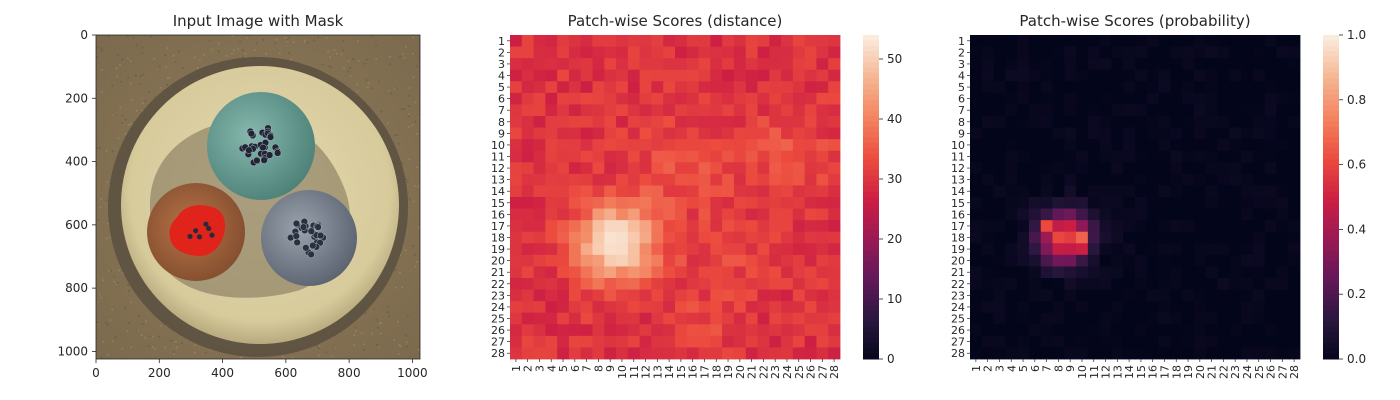  Describe the element at coordinates (498, 295) in the screenshot. I see `heatmap-y-tick-label: 23` at that location.